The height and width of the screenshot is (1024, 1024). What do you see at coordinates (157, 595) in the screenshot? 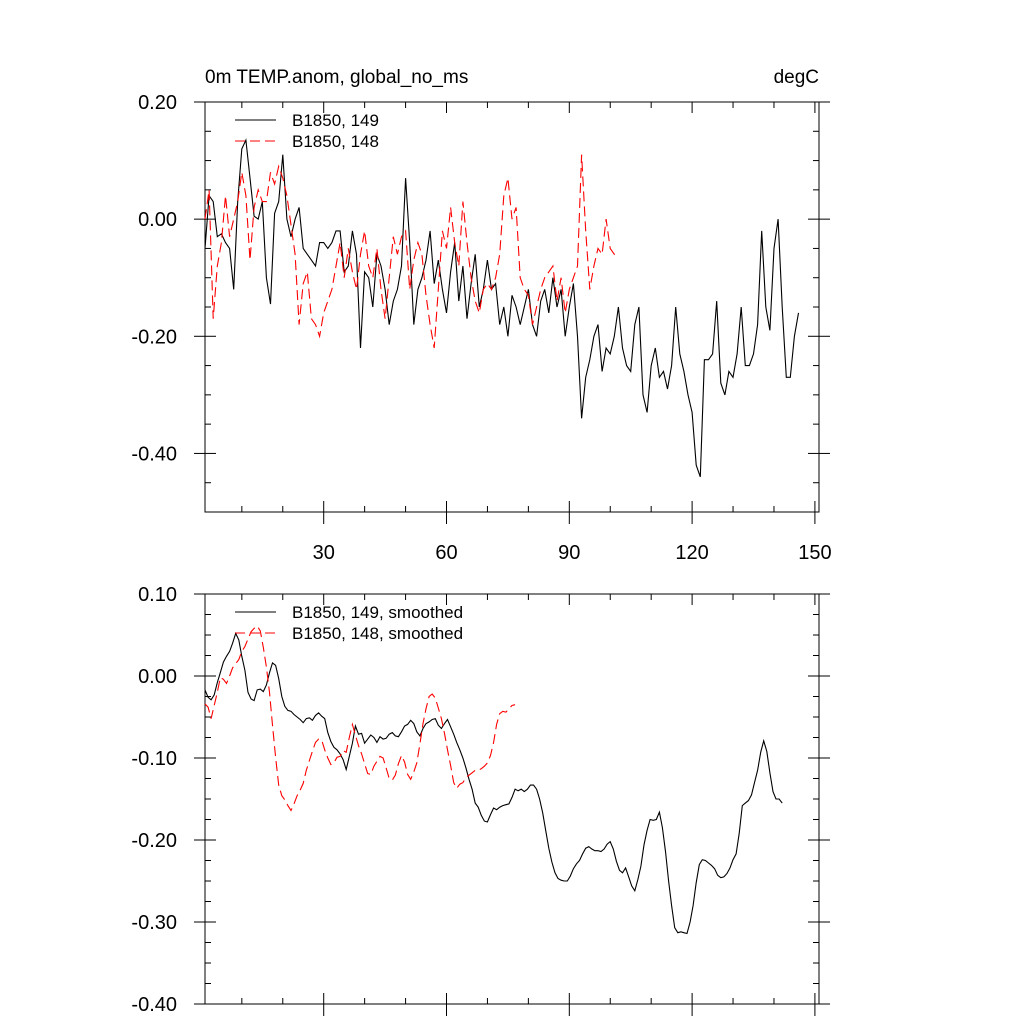
I see `y-tick-label: 0.10` at bounding box center [157, 595].